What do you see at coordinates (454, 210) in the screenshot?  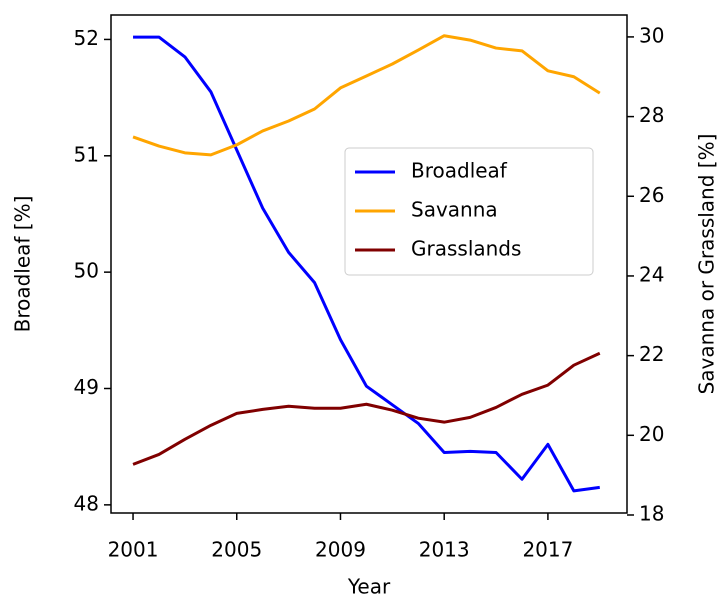 I see `legend-label: Savanna` at bounding box center [454, 210].